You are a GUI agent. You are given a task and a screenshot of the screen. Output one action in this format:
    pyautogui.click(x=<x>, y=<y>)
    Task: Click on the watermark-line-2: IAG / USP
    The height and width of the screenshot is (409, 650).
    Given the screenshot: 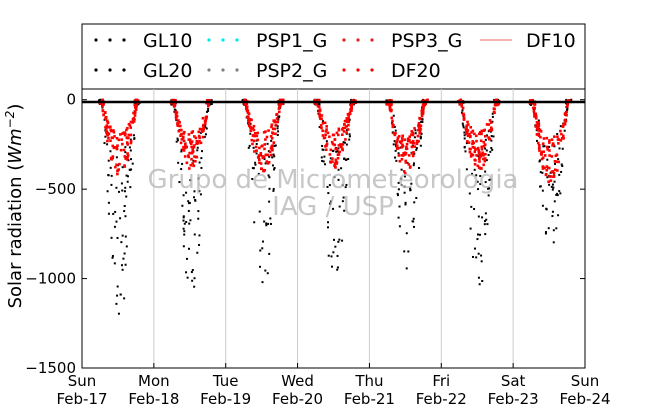 What is the action you would take?
    pyautogui.click(x=333, y=207)
    